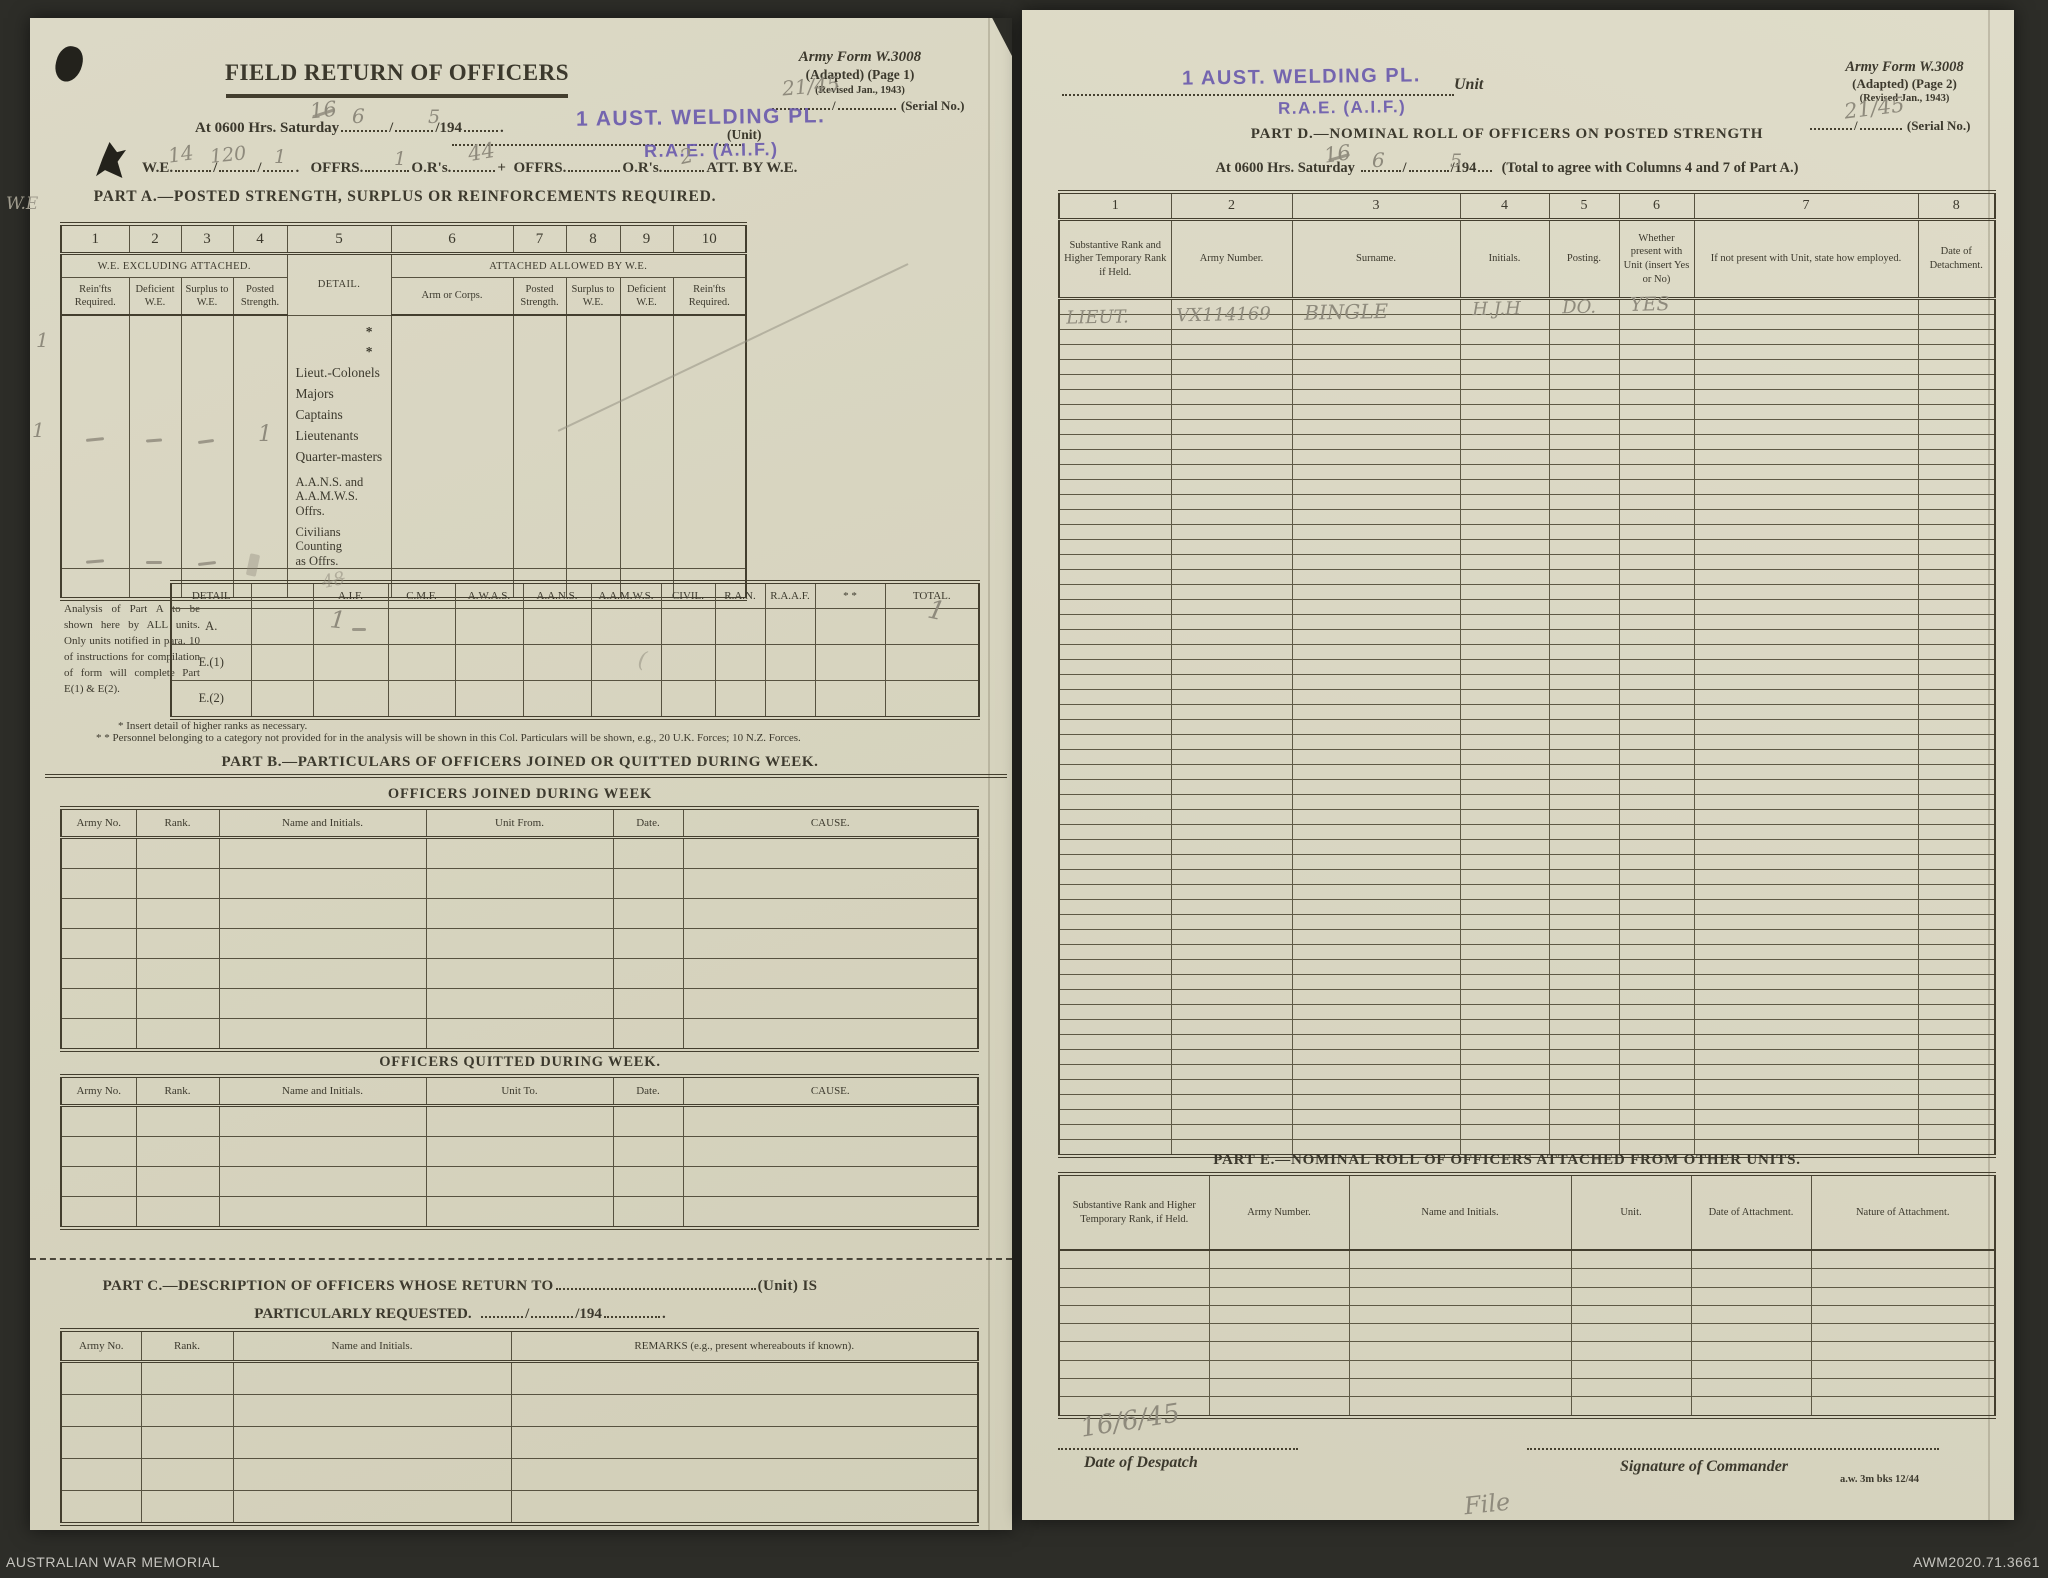 The width and height of the screenshot is (2048, 1578). Describe the element at coordinates (575, 699) in the screenshot. I see `analysis-row-e2: E.(2)` at that location.